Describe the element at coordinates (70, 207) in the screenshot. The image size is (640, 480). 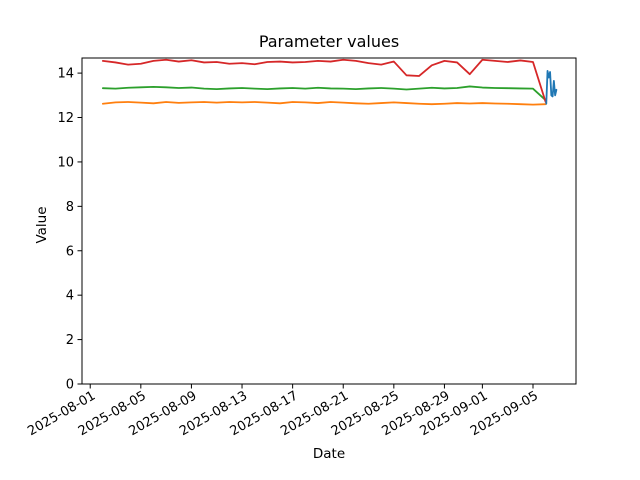
I see `y-tick-label: 8` at that location.